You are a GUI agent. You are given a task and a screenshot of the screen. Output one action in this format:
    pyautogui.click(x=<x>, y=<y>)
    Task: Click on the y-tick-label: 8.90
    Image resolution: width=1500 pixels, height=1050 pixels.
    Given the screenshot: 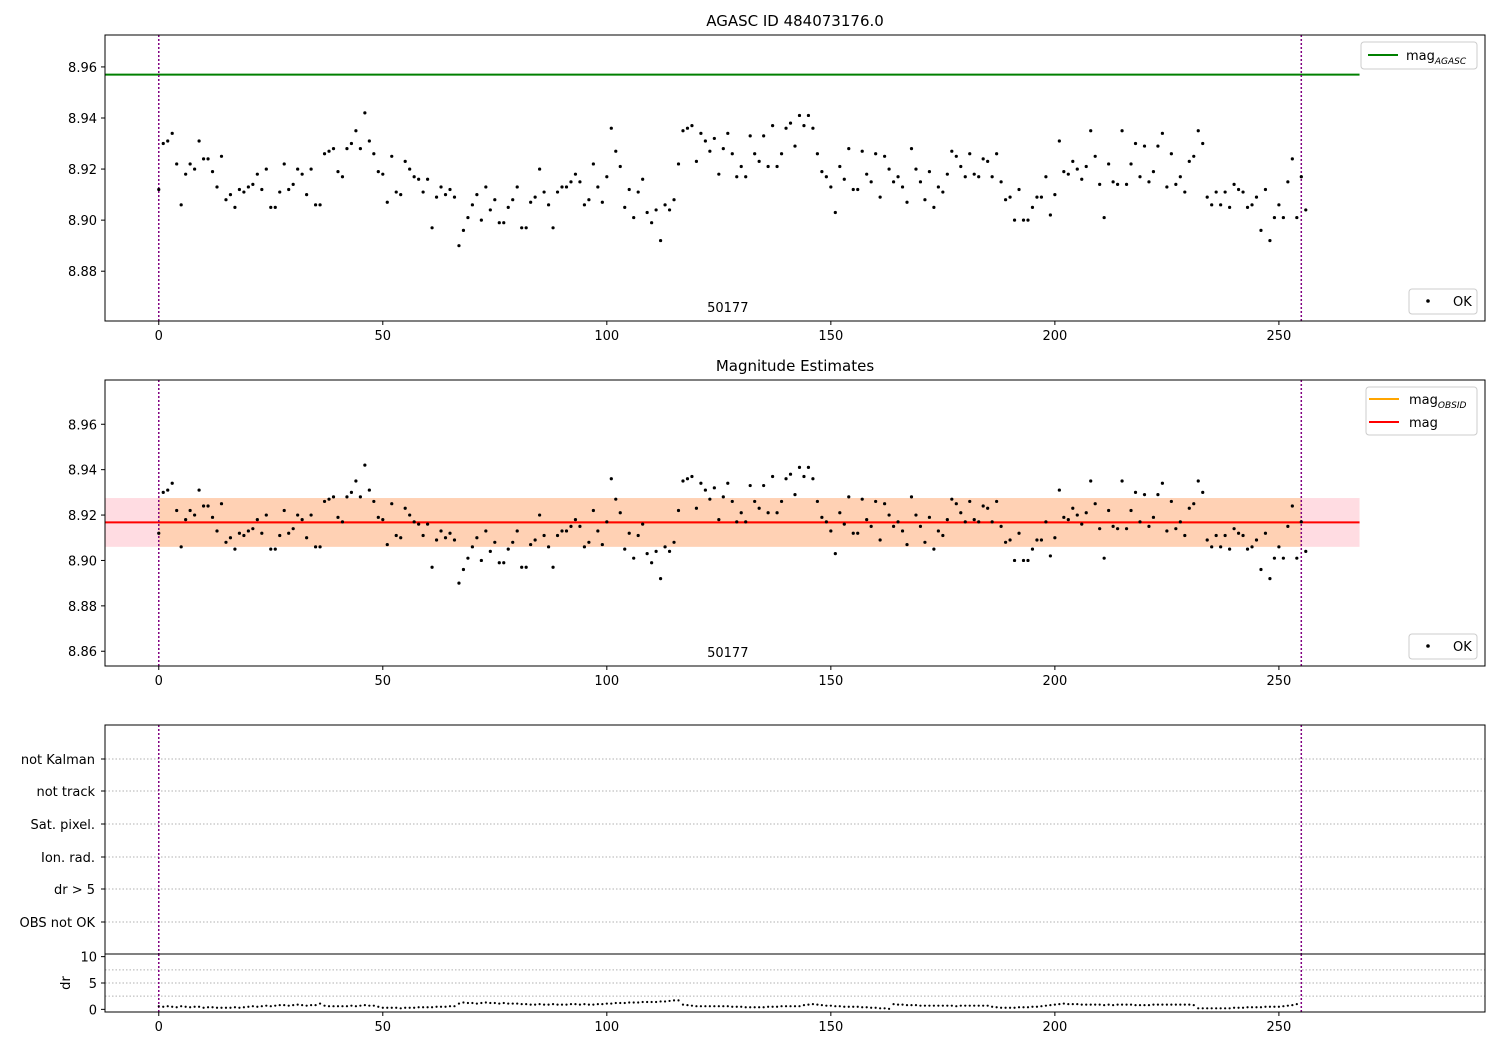 What is the action you would take?
    pyautogui.click(x=82, y=221)
    